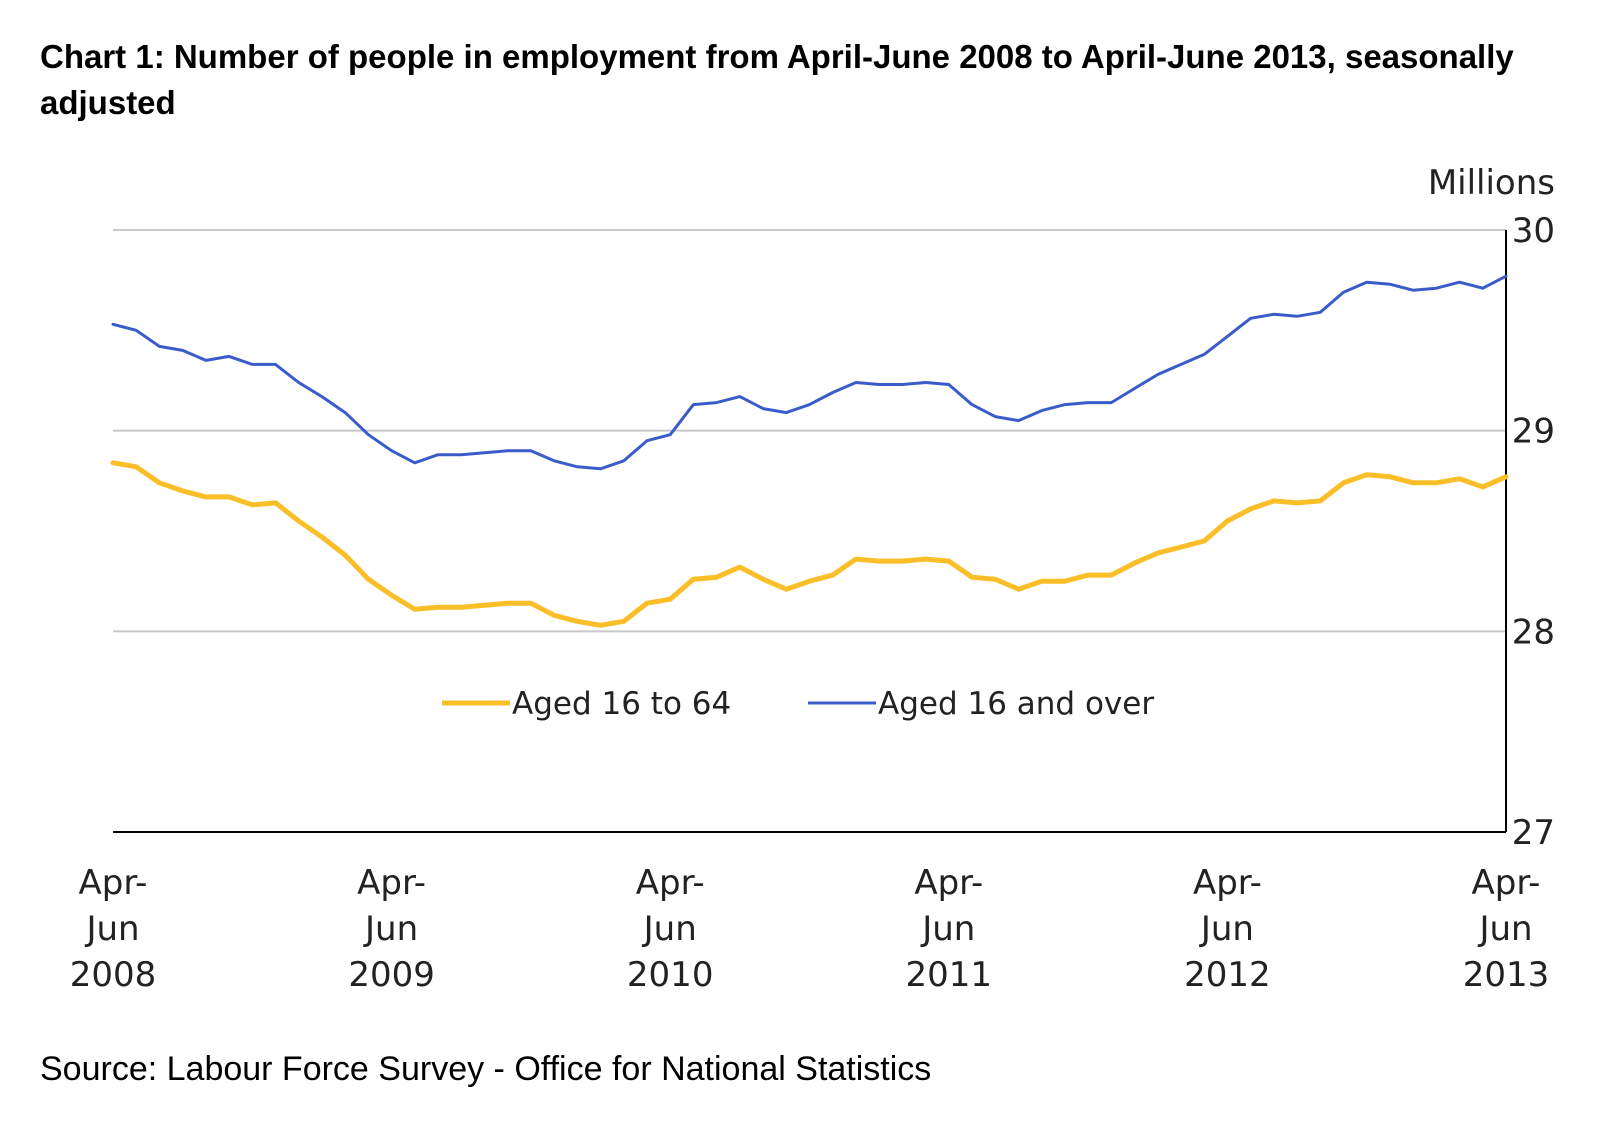 This screenshot has width=1618, height=1122. Describe the element at coordinates (391, 975) in the screenshot. I see `x-tick-label-1-line-2: 2009` at that location.